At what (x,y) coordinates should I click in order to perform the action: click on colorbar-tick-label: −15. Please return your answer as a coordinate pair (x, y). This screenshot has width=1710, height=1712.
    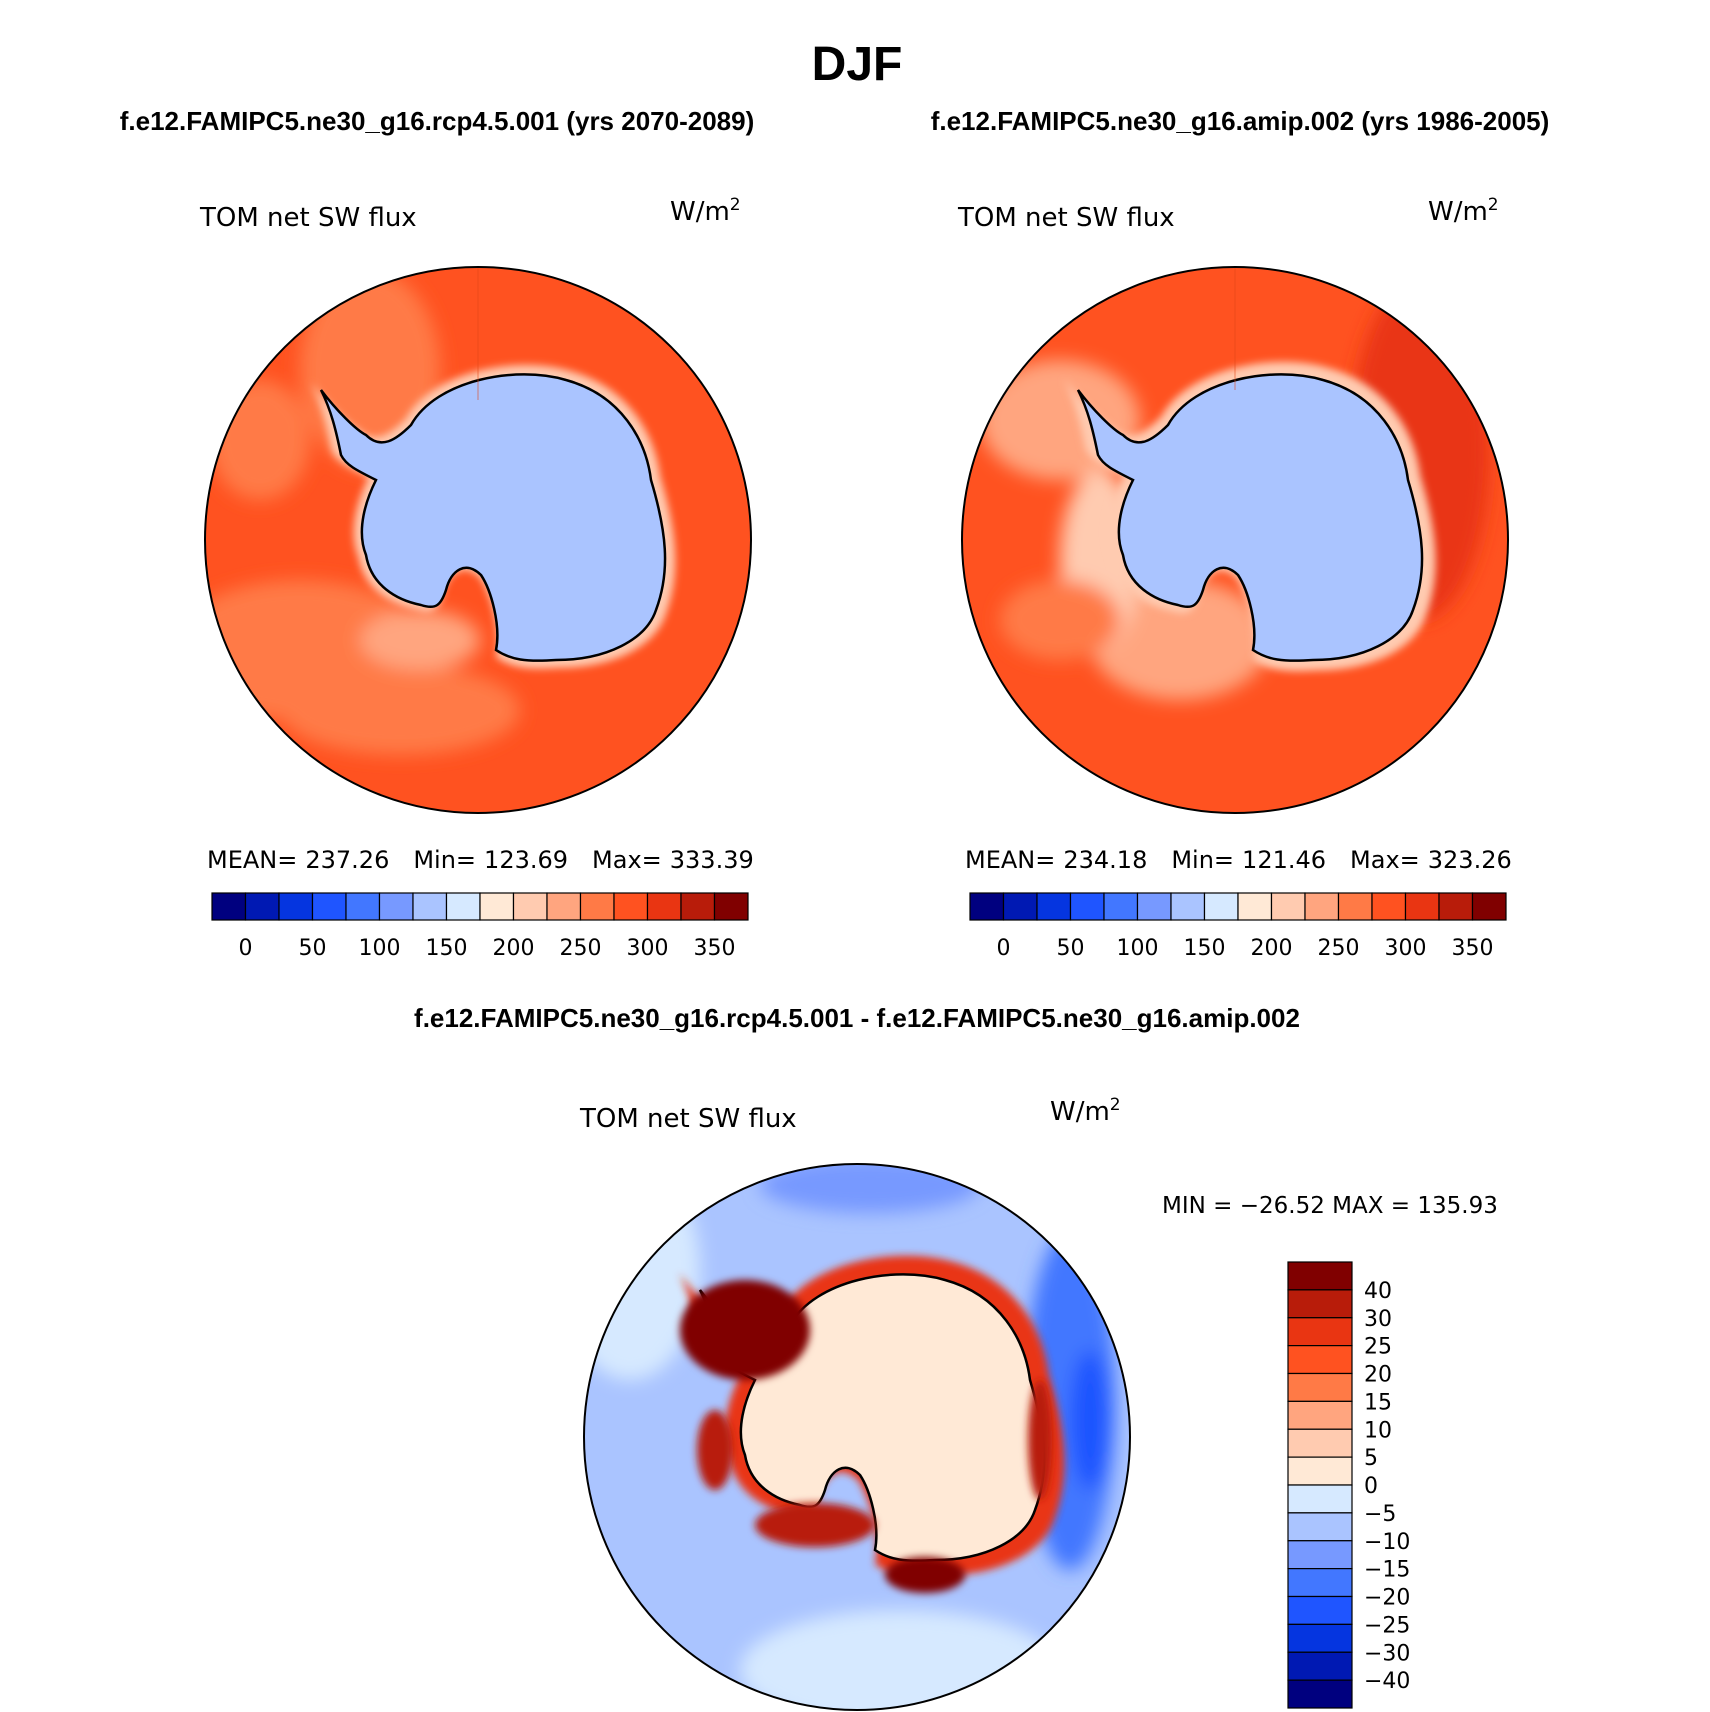
    Looking at the image, I should click on (1387, 1570).